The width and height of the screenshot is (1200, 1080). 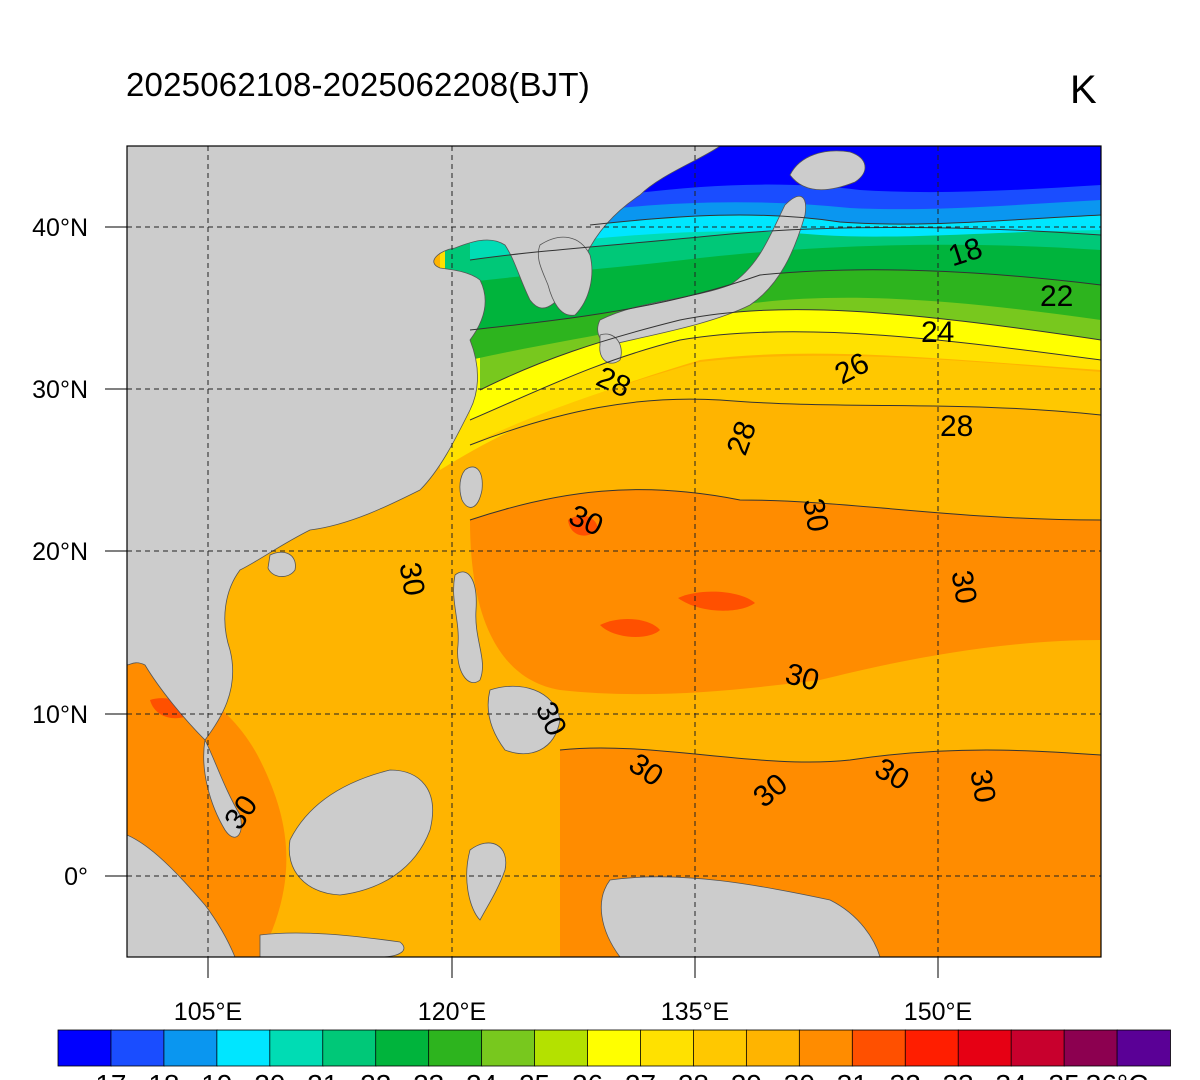 I want to click on contour-30-pool, so click(x=785, y=505).